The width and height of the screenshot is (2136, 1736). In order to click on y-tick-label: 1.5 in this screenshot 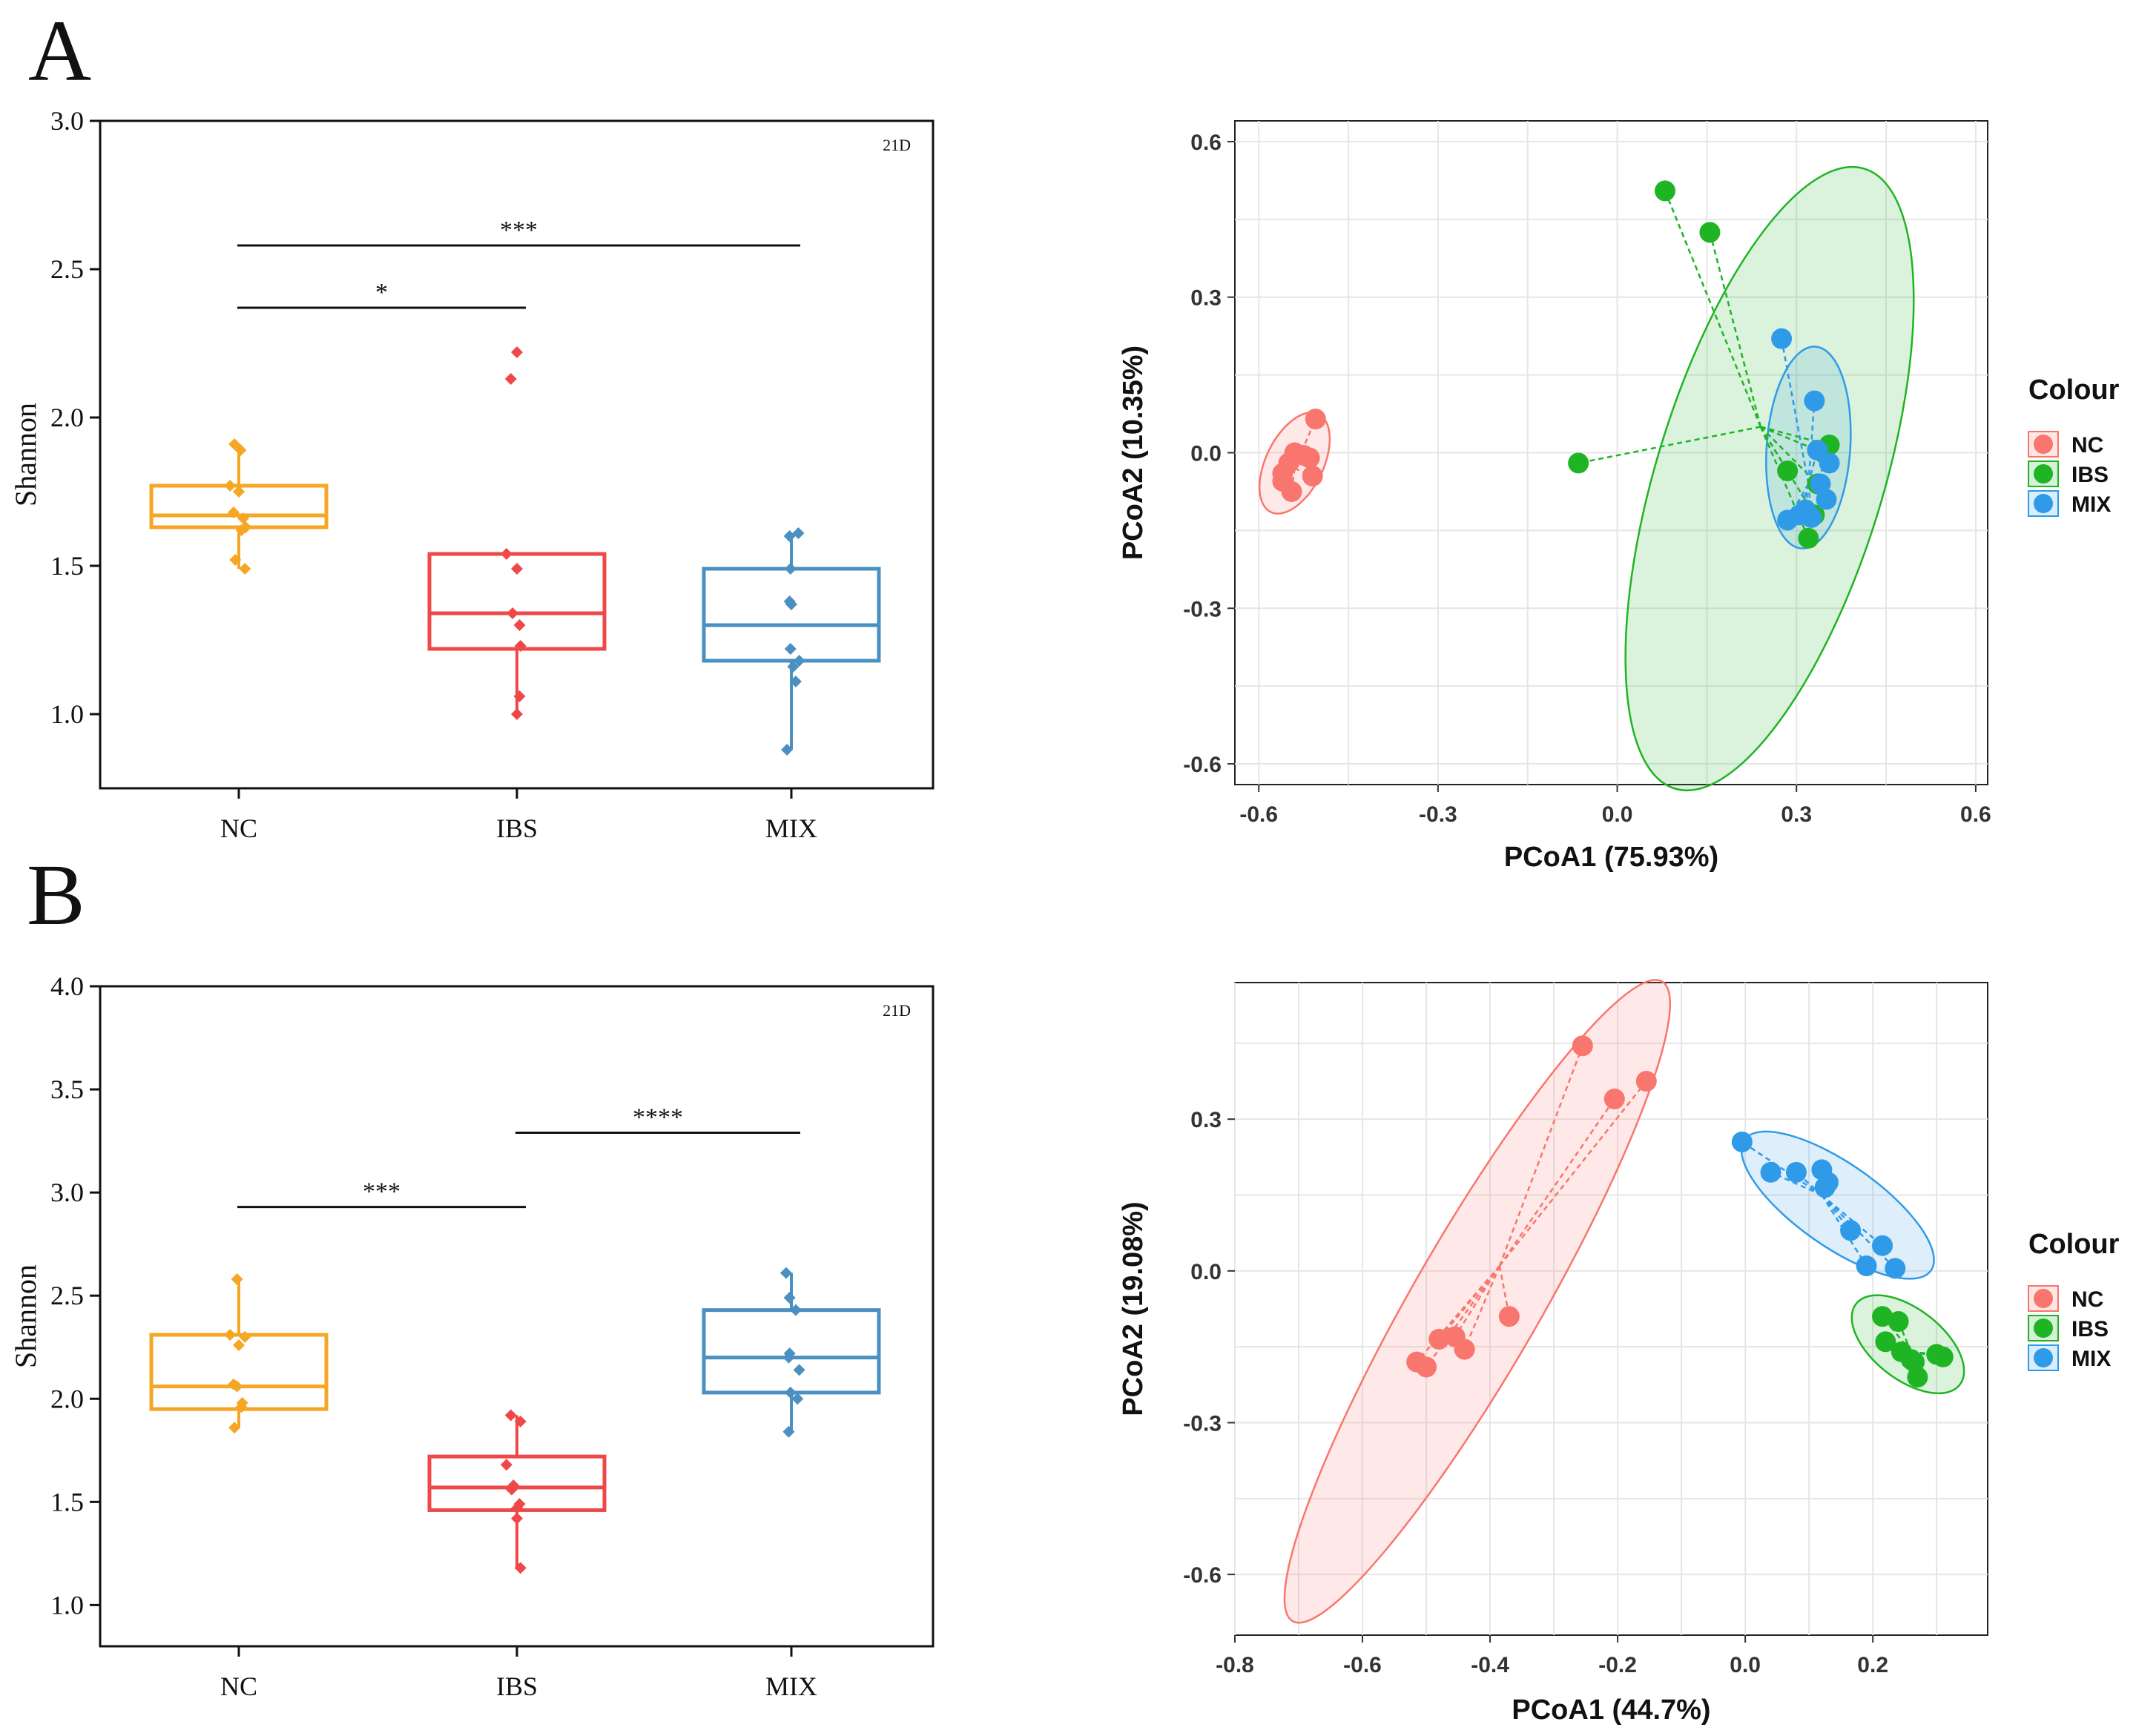, I will do `click(67, 1502)`.